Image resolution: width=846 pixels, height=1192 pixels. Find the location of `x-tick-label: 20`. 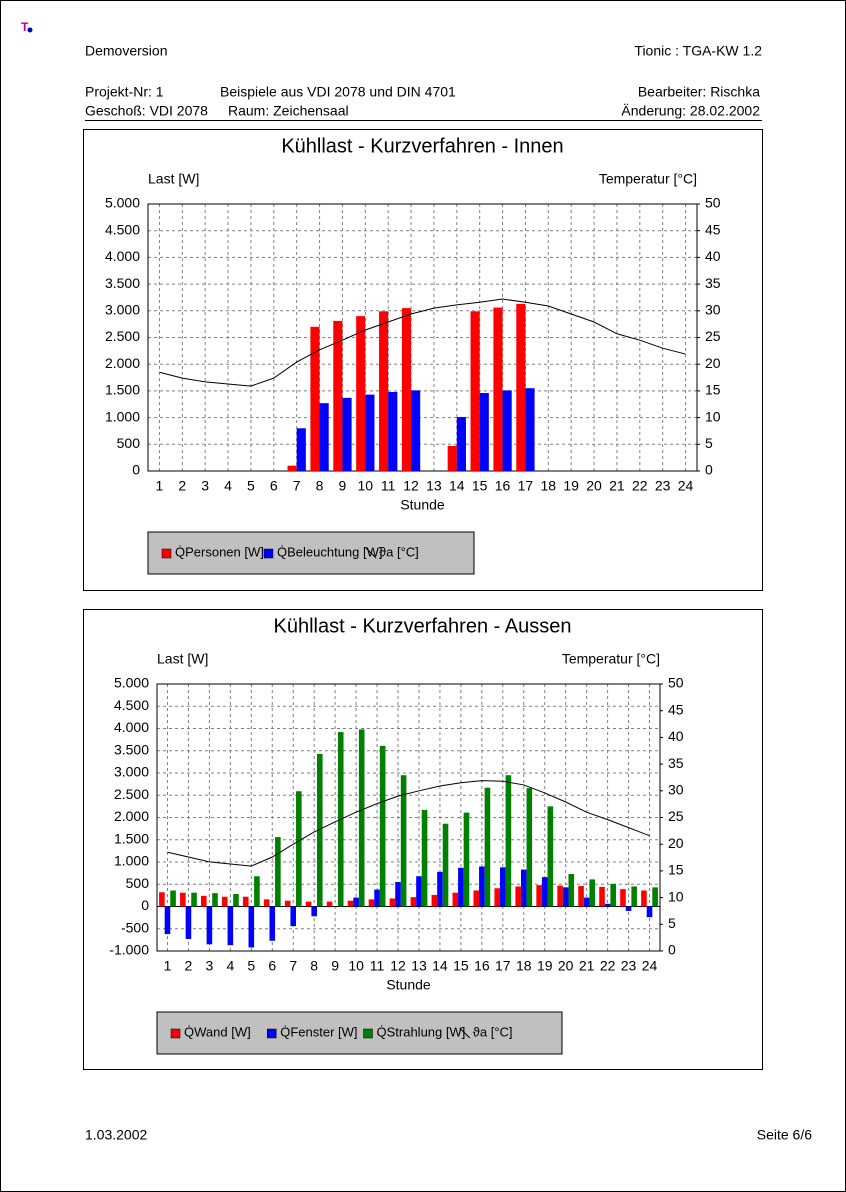

x-tick-label: 20 is located at coordinates (566, 966).